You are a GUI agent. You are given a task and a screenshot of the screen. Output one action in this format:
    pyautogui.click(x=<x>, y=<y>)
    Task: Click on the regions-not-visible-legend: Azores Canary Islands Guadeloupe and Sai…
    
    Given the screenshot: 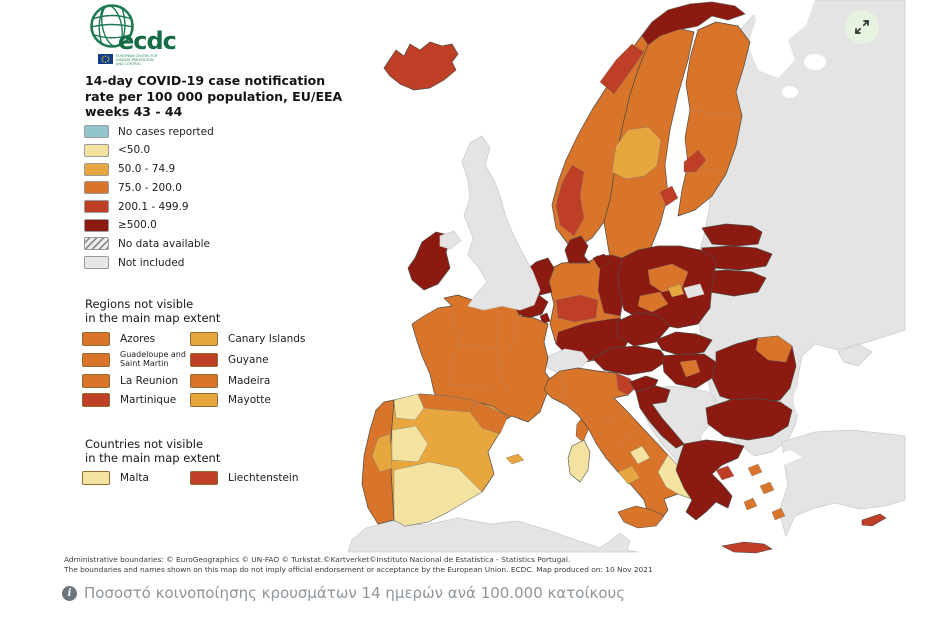 What is the action you would take?
    pyautogui.click(x=211, y=369)
    